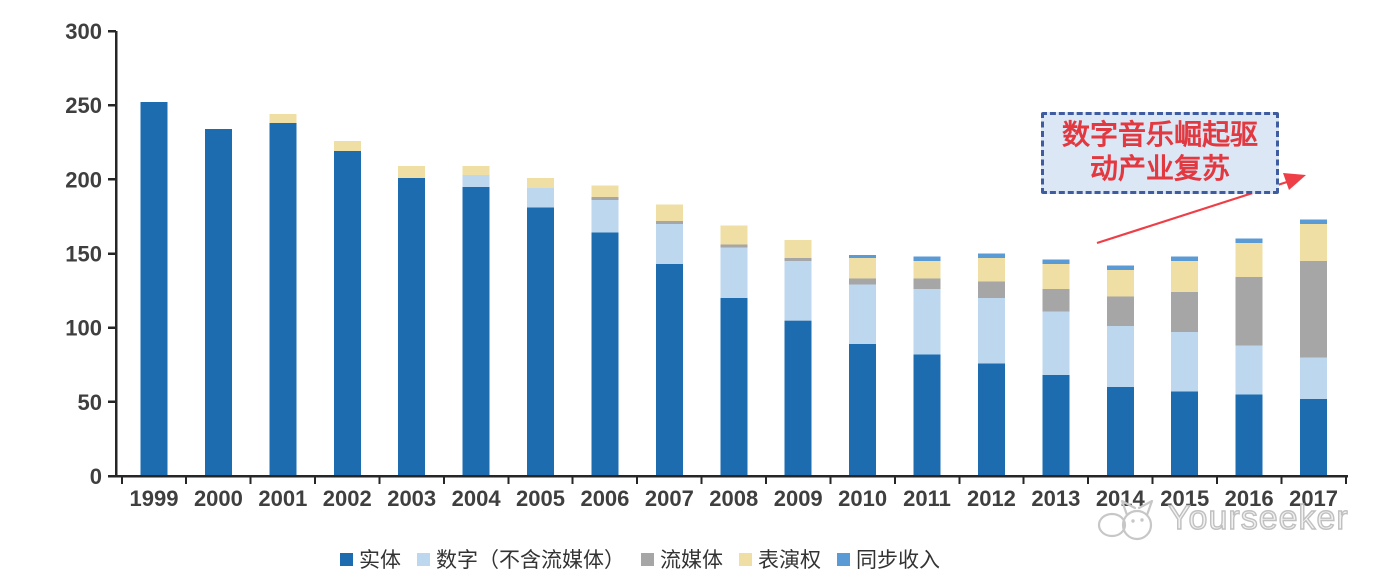  Describe the element at coordinates (1120, 431) in the screenshot. I see `bar-segment-实体-2014` at that location.